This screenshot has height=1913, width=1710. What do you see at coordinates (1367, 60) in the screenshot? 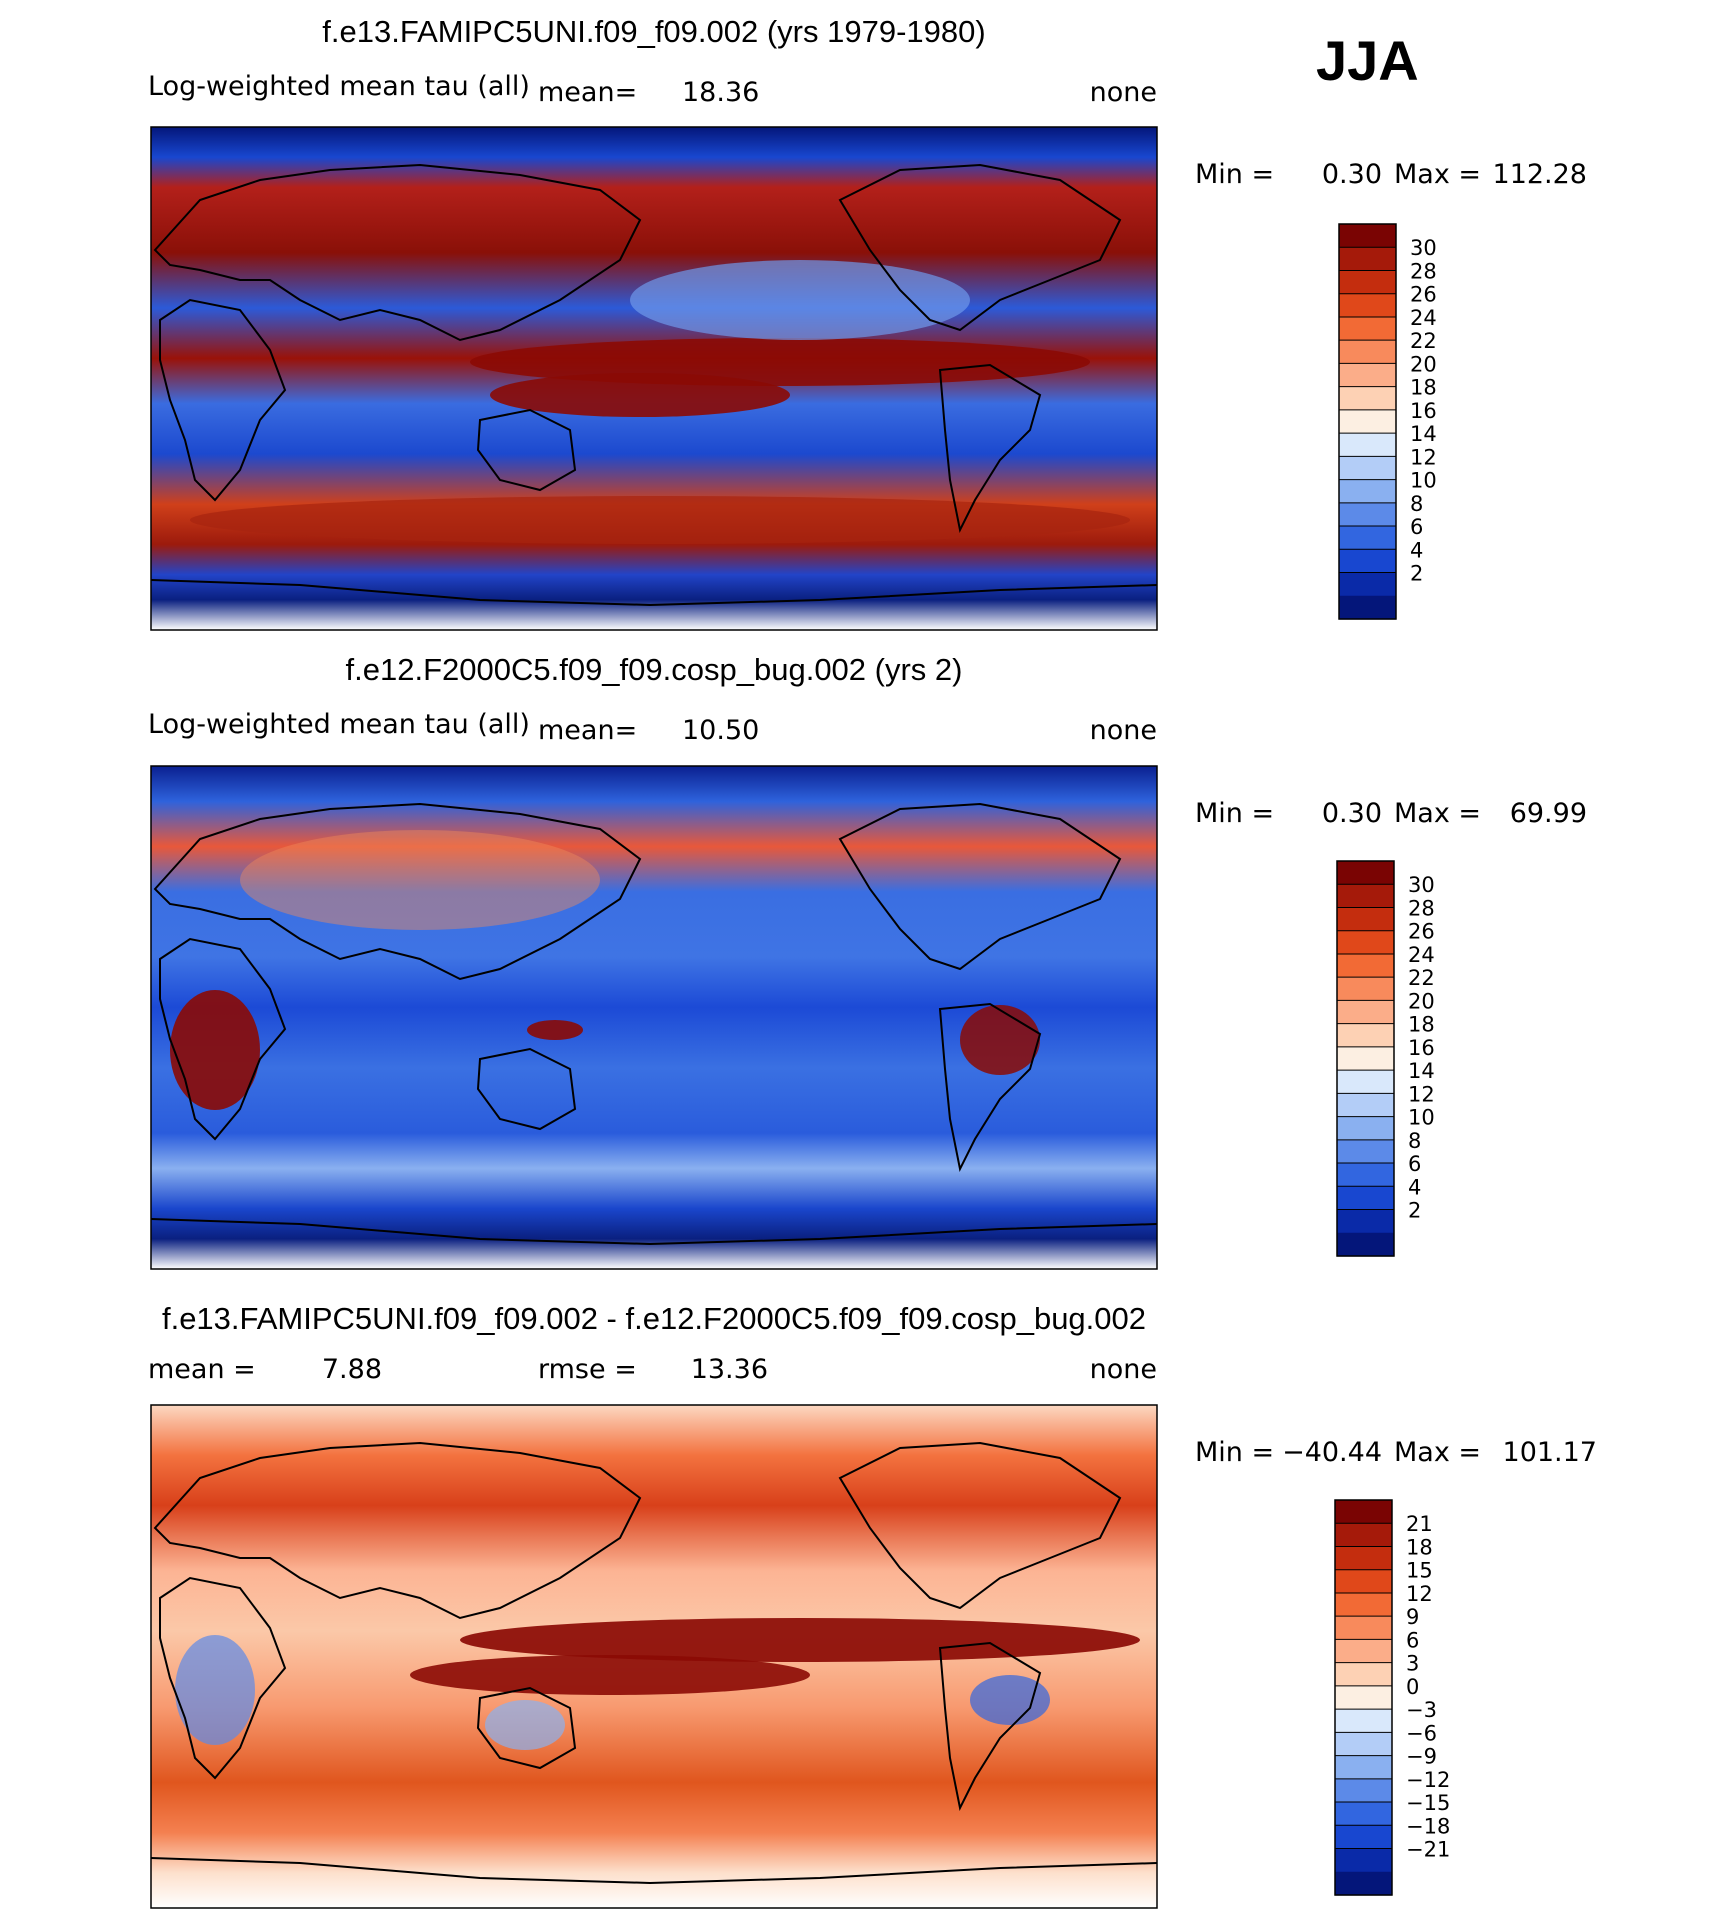
I see `season-label: JJA` at bounding box center [1367, 60].